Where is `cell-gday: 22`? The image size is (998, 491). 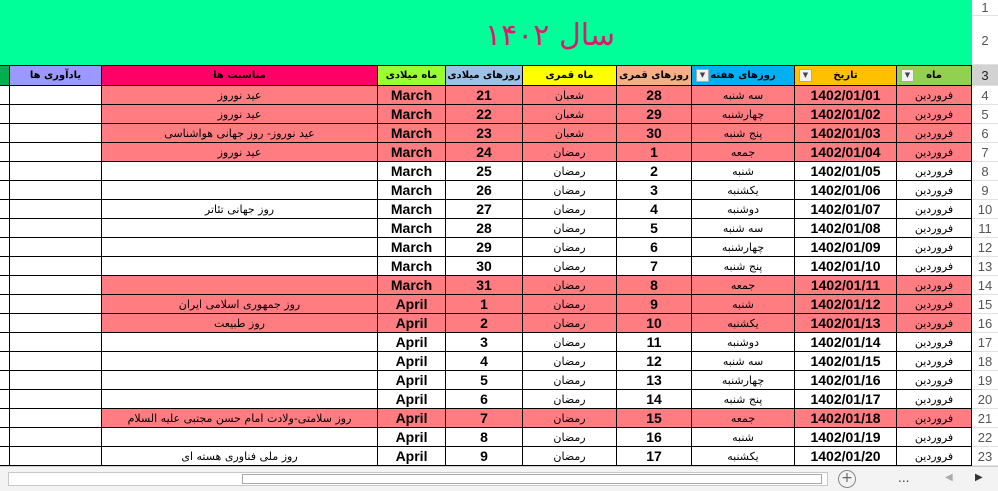
cell-gday: 22 is located at coordinates (484, 114).